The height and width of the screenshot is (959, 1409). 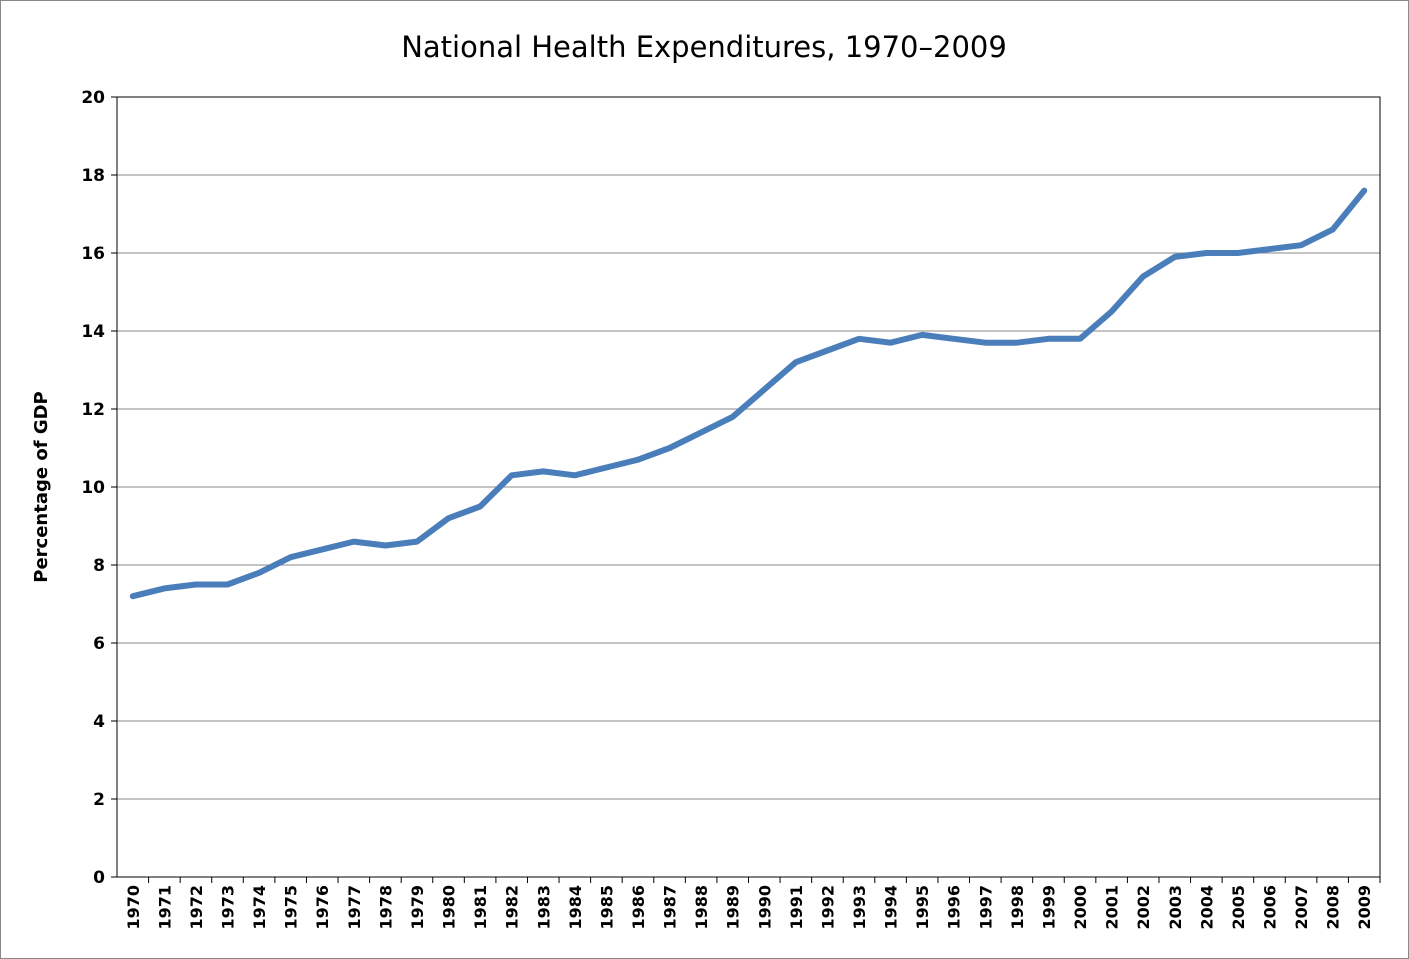 What do you see at coordinates (985, 907) in the screenshot?
I see `x-tick-label: 1997` at bounding box center [985, 907].